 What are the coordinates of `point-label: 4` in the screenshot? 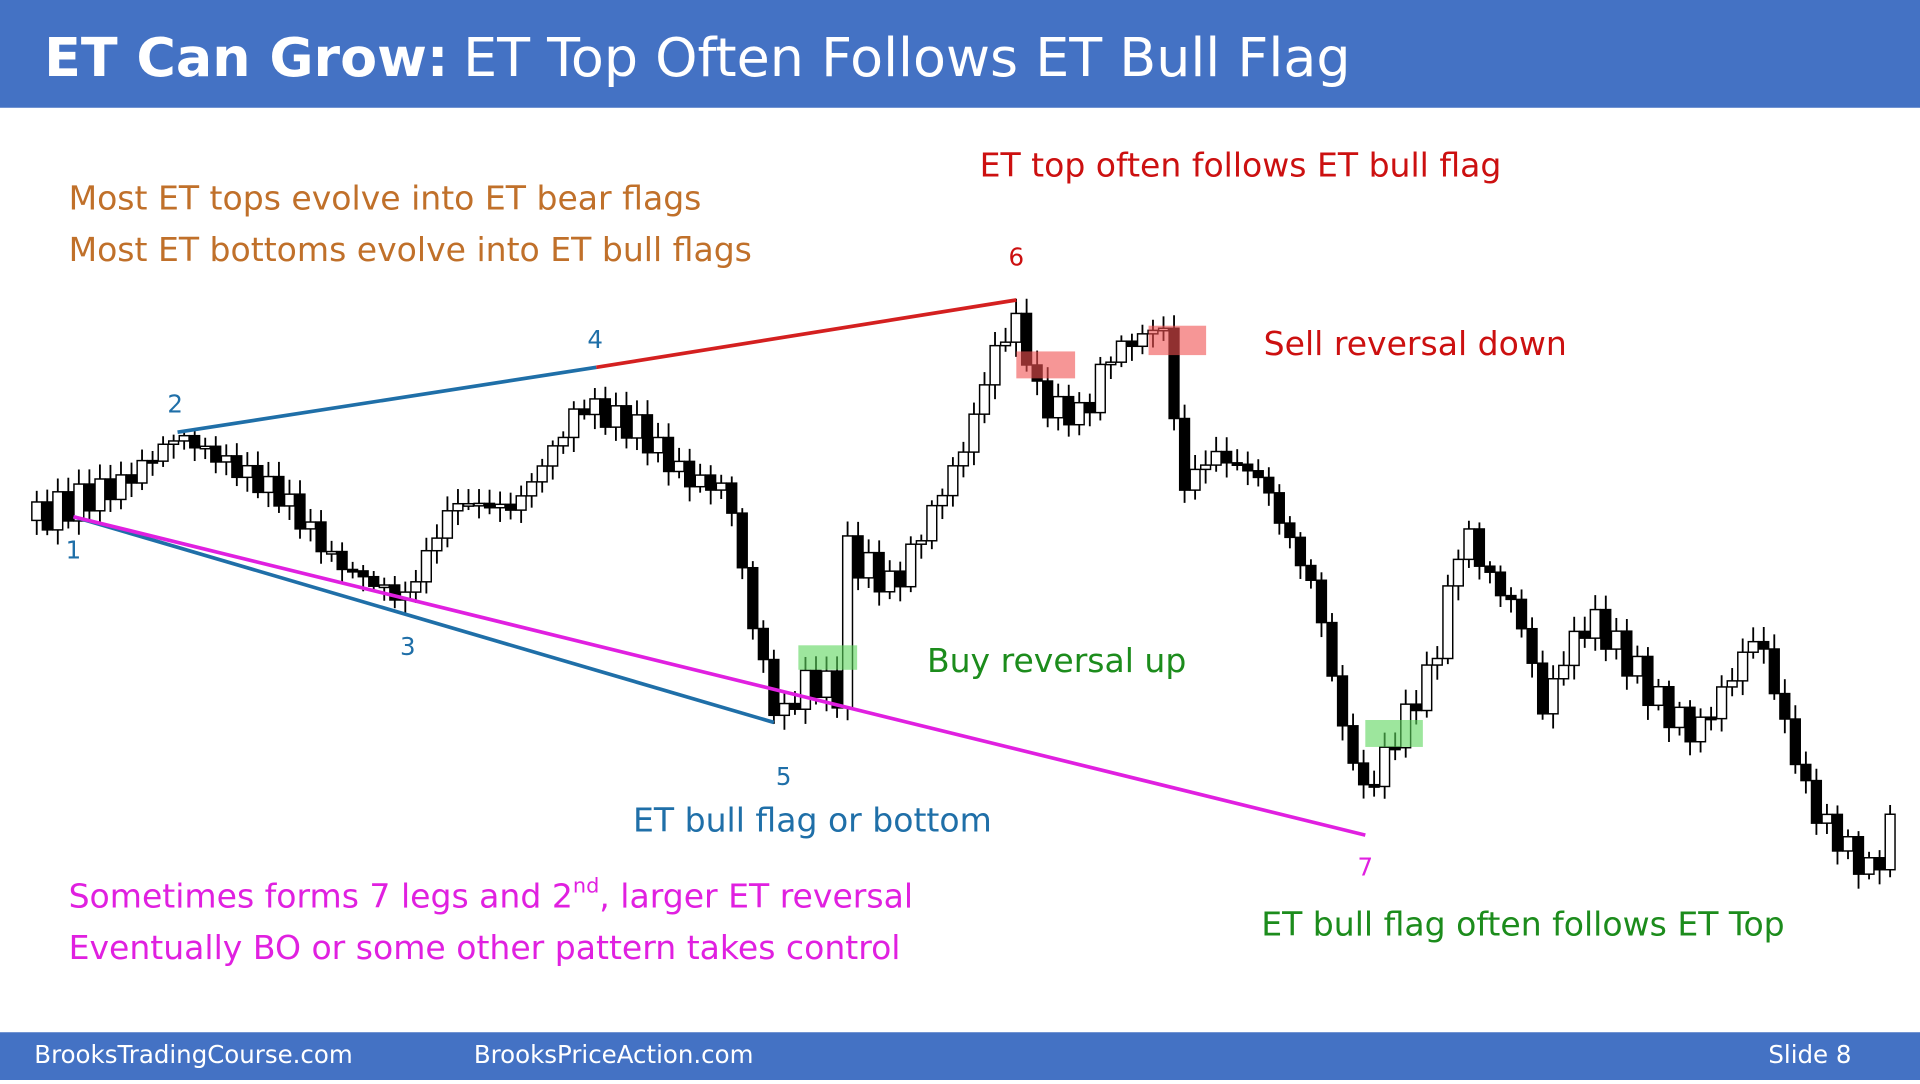 It's located at (595, 339).